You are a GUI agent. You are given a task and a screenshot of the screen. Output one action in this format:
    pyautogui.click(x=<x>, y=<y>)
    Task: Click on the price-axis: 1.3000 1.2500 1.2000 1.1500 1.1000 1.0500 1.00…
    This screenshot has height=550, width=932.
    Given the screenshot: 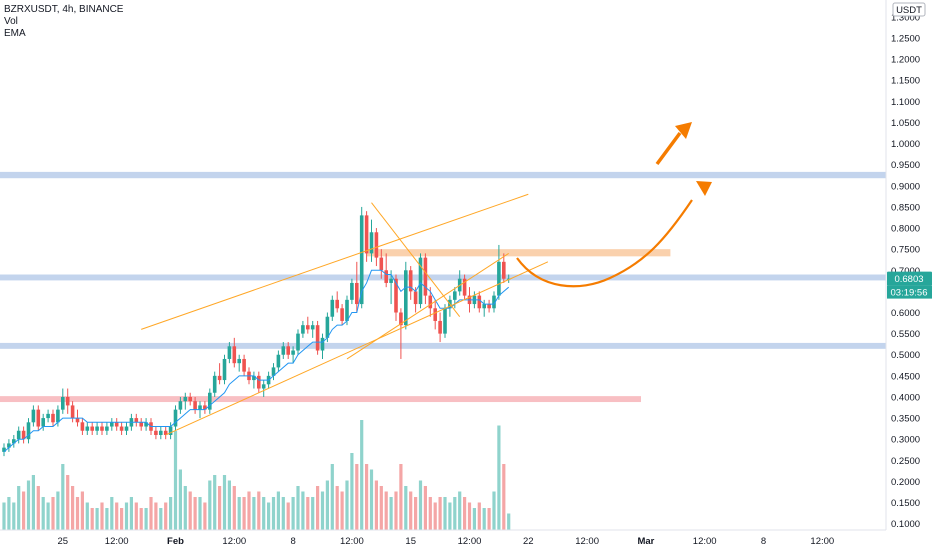 What is the action you would take?
    pyautogui.click(x=902, y=265)
    